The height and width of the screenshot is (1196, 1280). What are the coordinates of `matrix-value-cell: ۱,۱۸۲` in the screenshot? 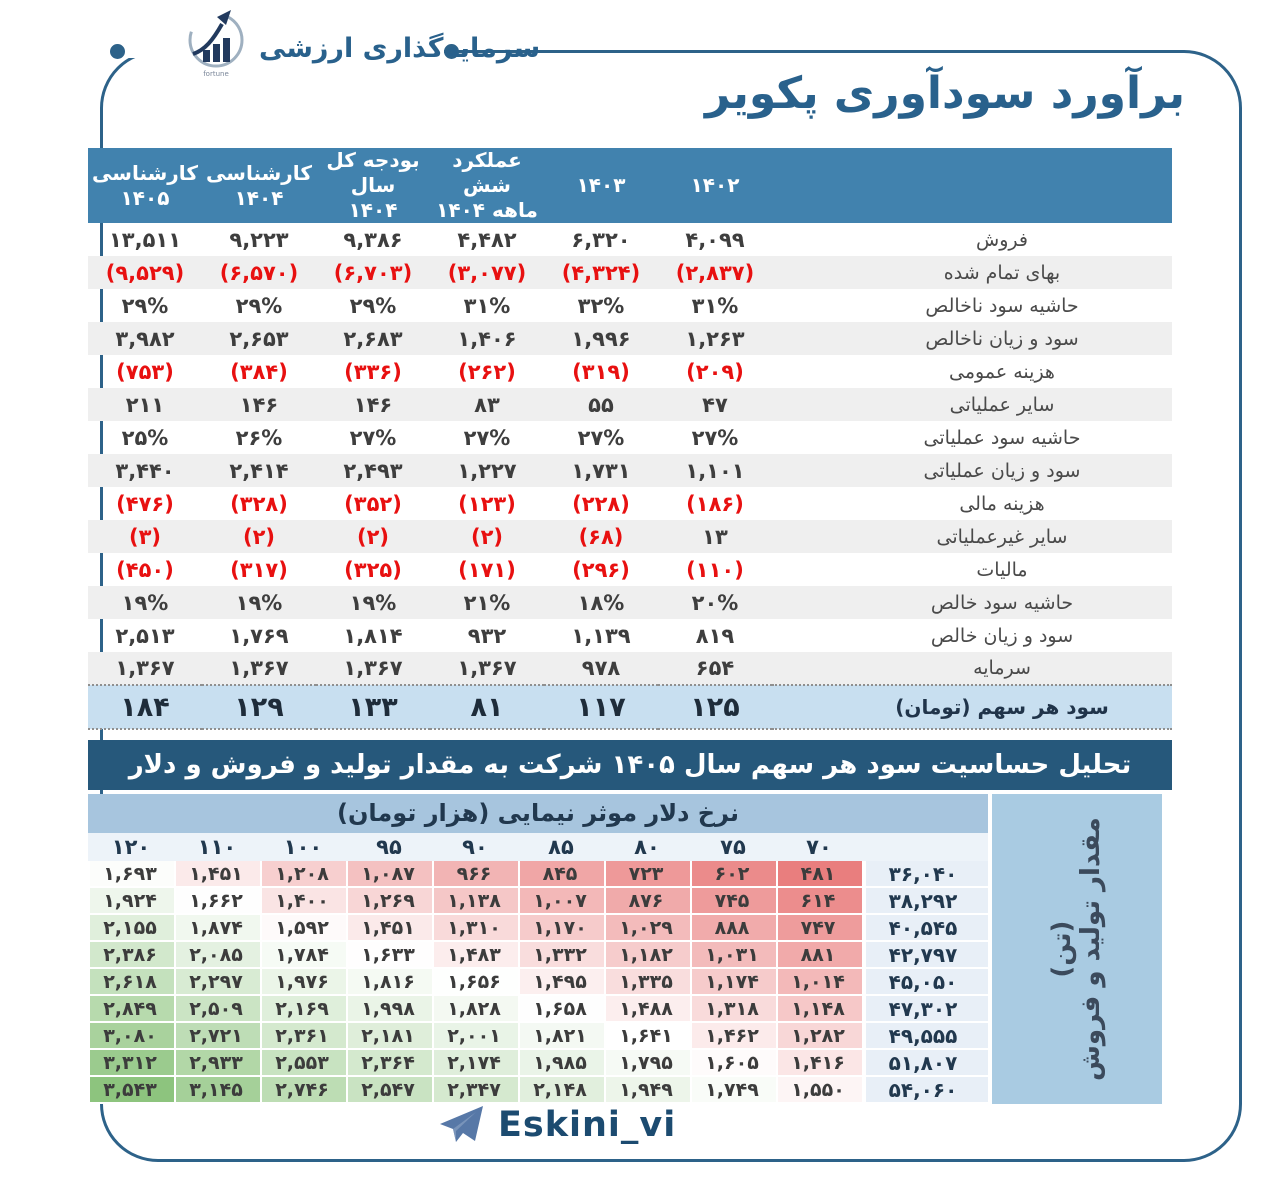 It's located at (647, 955).